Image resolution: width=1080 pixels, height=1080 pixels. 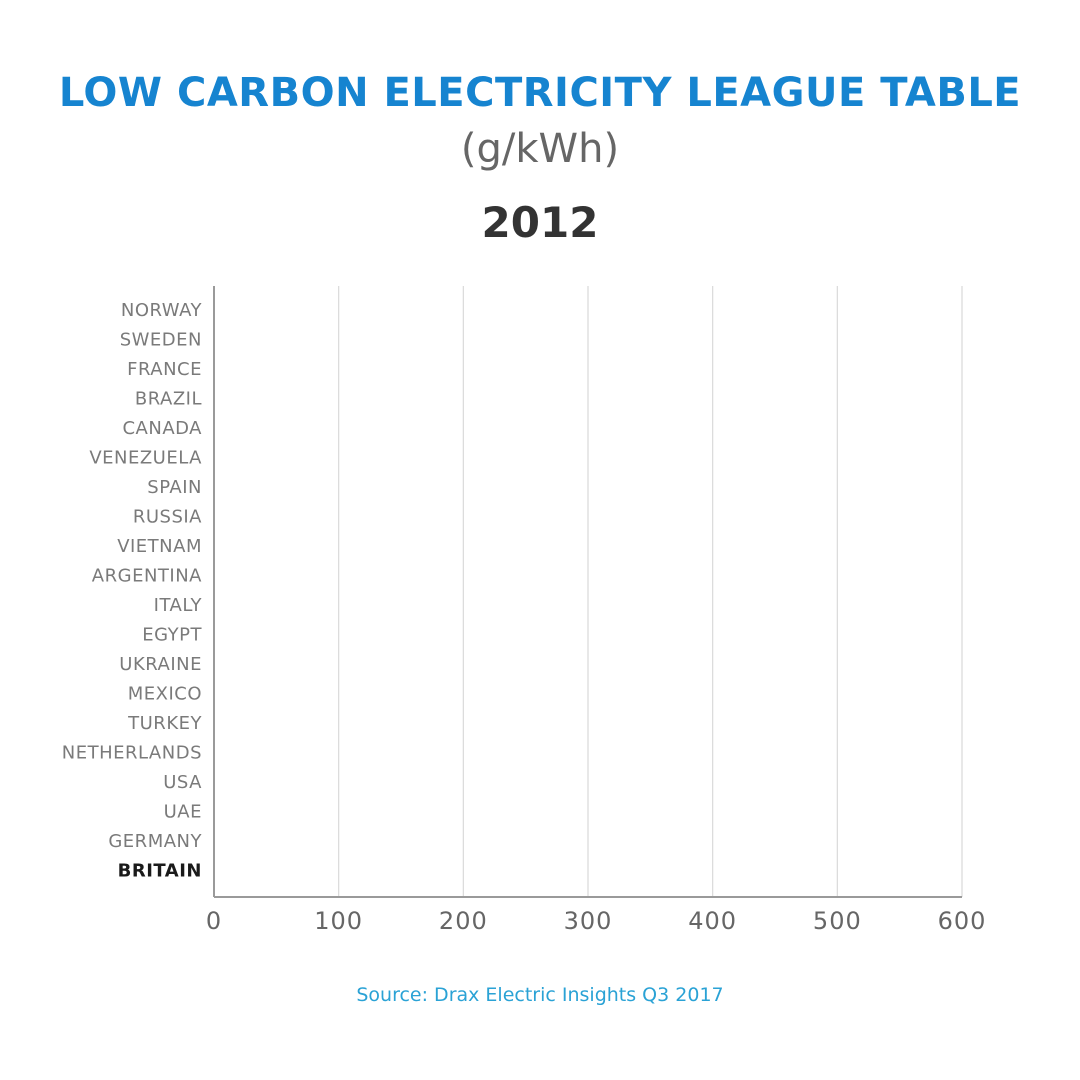 What do you see at coordinates (159, 546) in the screenshot?
I see `category-label-vietnam: VIETNAM` at bounding box center [159, 546].